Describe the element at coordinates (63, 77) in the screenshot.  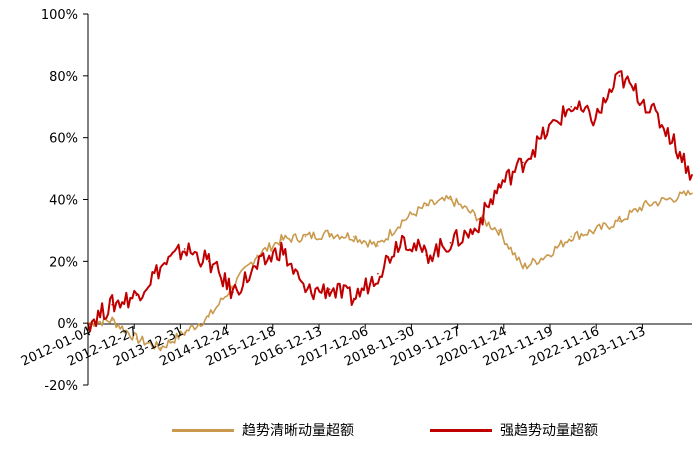
I see `y-tick-label: 80%` at that location.